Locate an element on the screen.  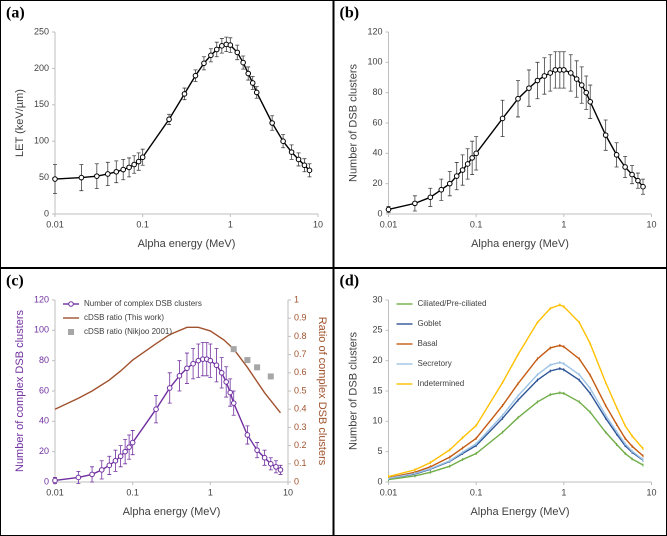
y-tick-label: 15 is located at coordinates (377, 390).